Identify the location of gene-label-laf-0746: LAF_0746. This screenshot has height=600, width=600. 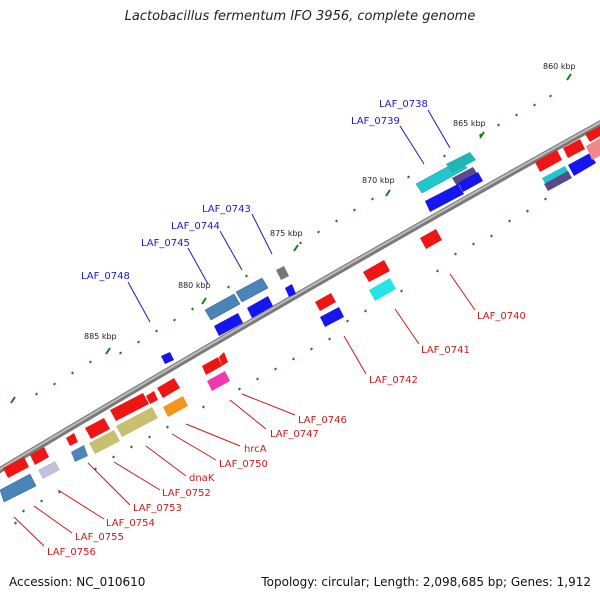
(322, 420).